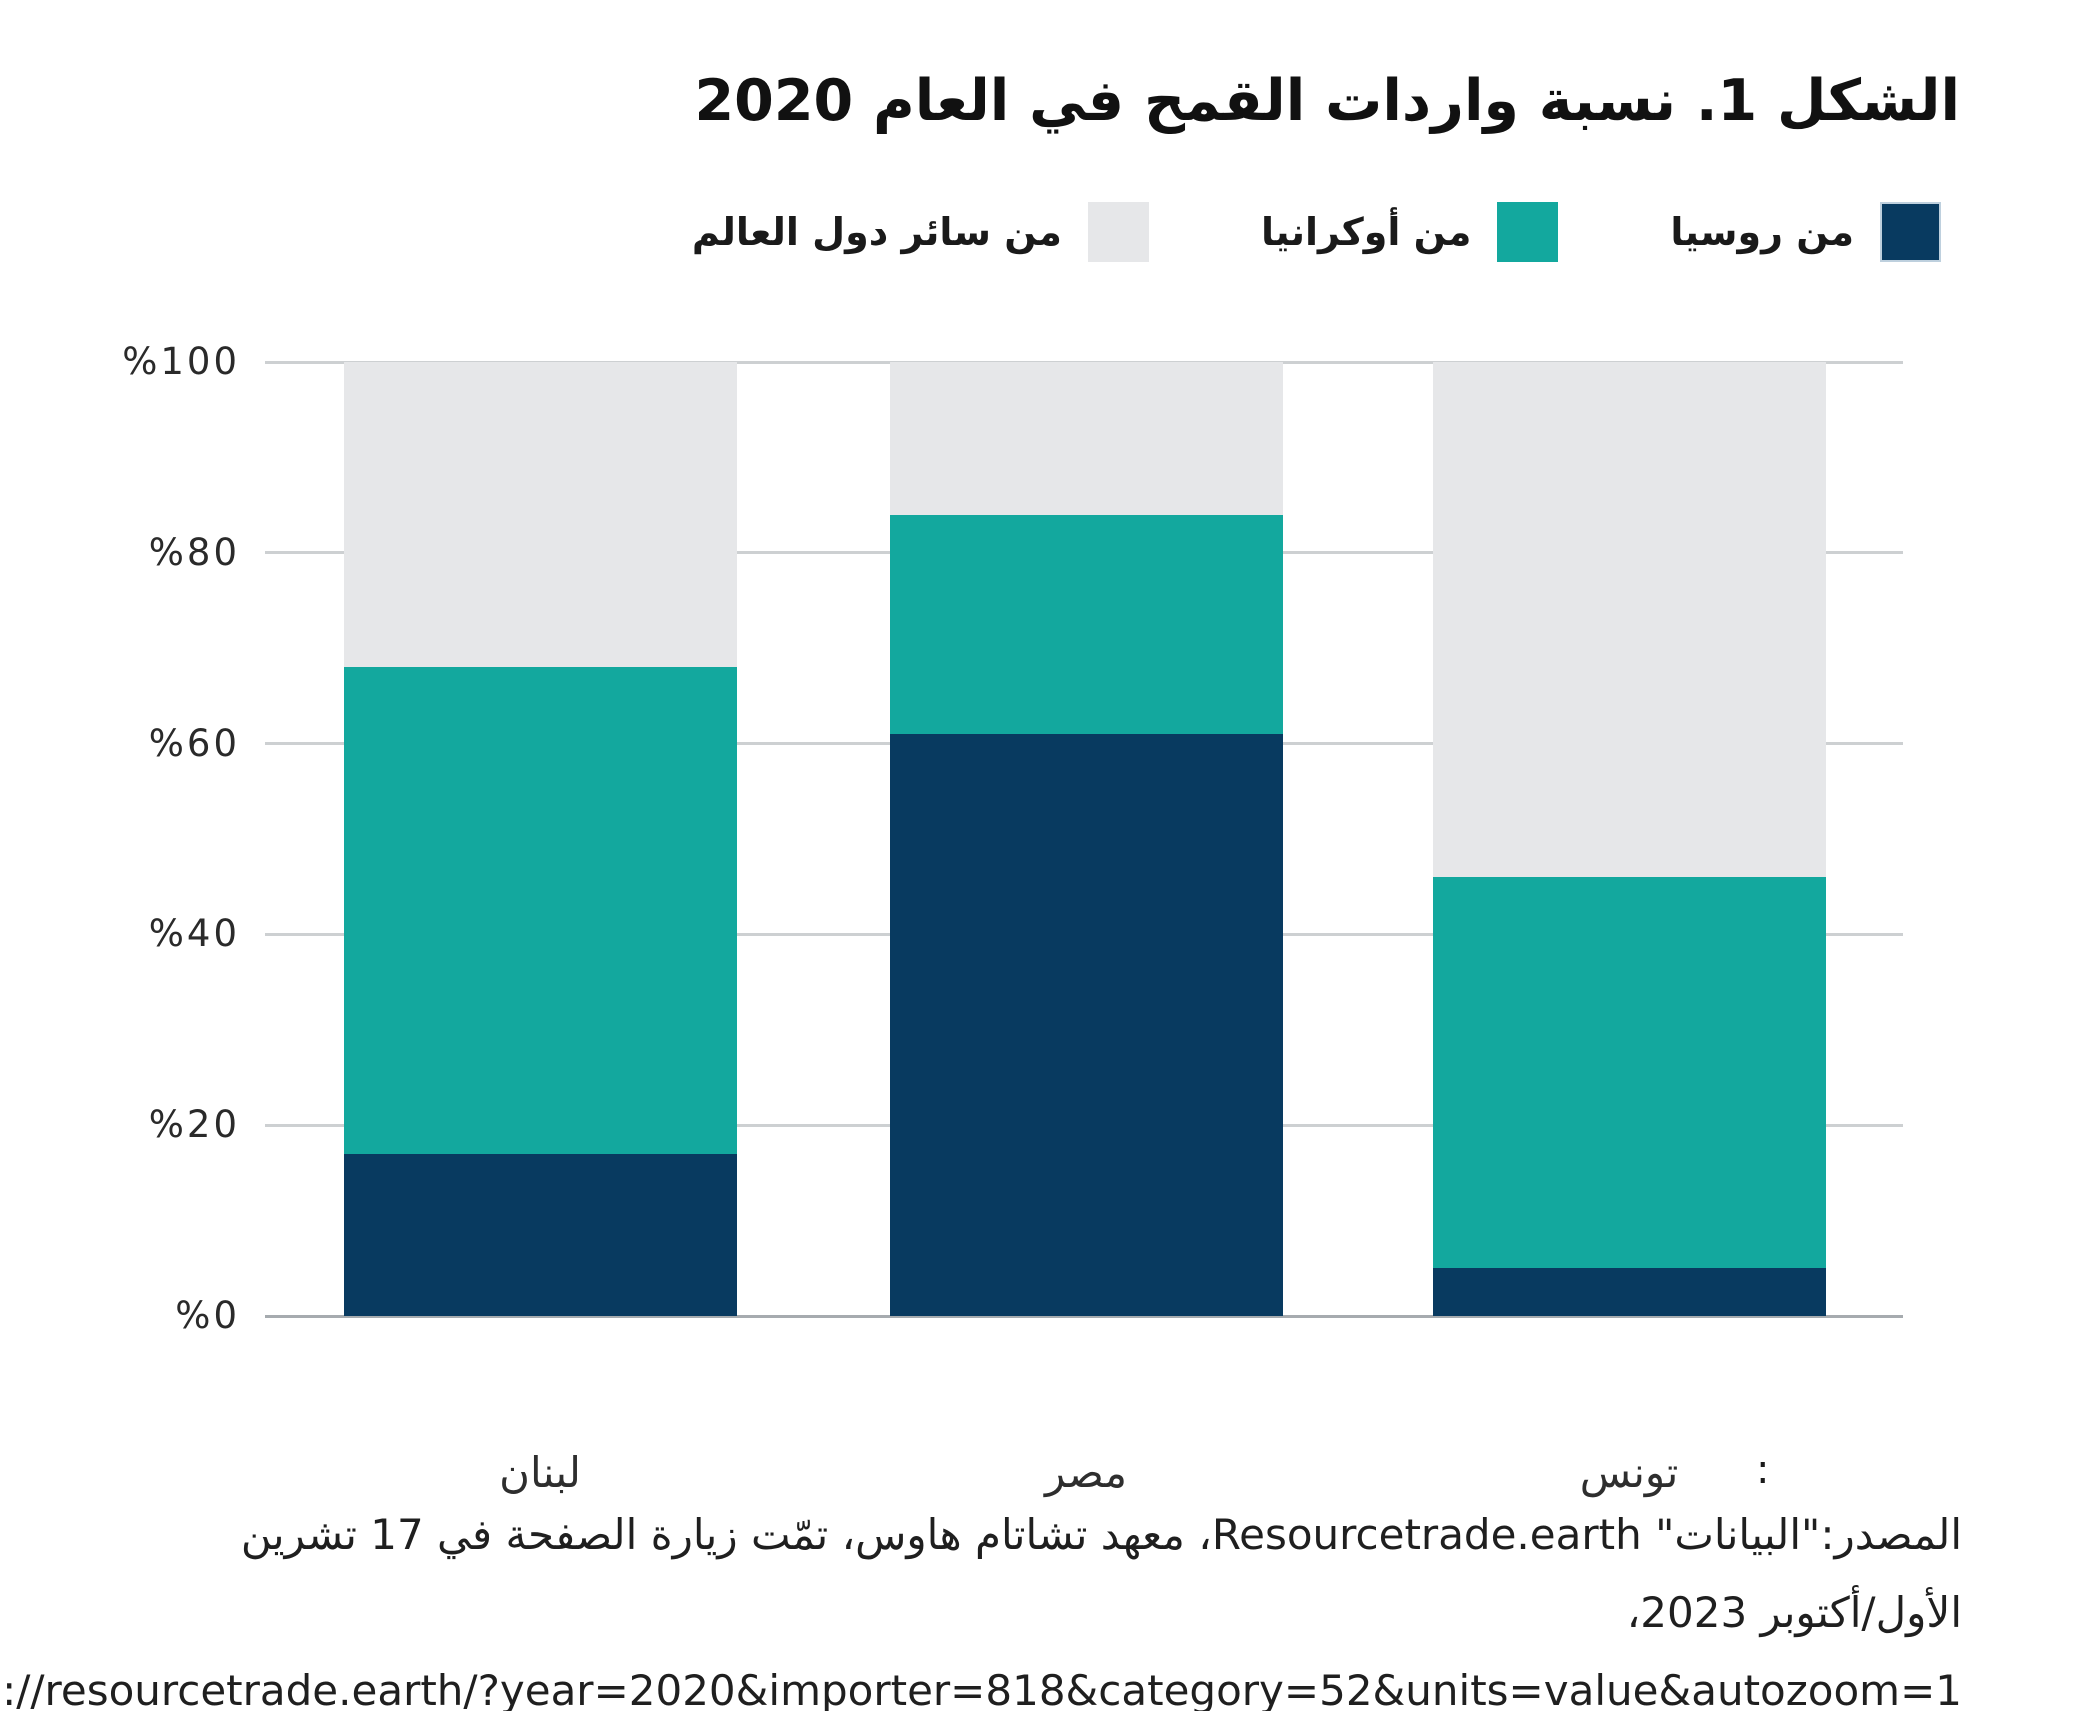 The height and width of the screenshot is (1711, 2084). Describe the element at coordinates (540, 1472) in the screenshot. I see `category-label-1: لبنان` at that location.